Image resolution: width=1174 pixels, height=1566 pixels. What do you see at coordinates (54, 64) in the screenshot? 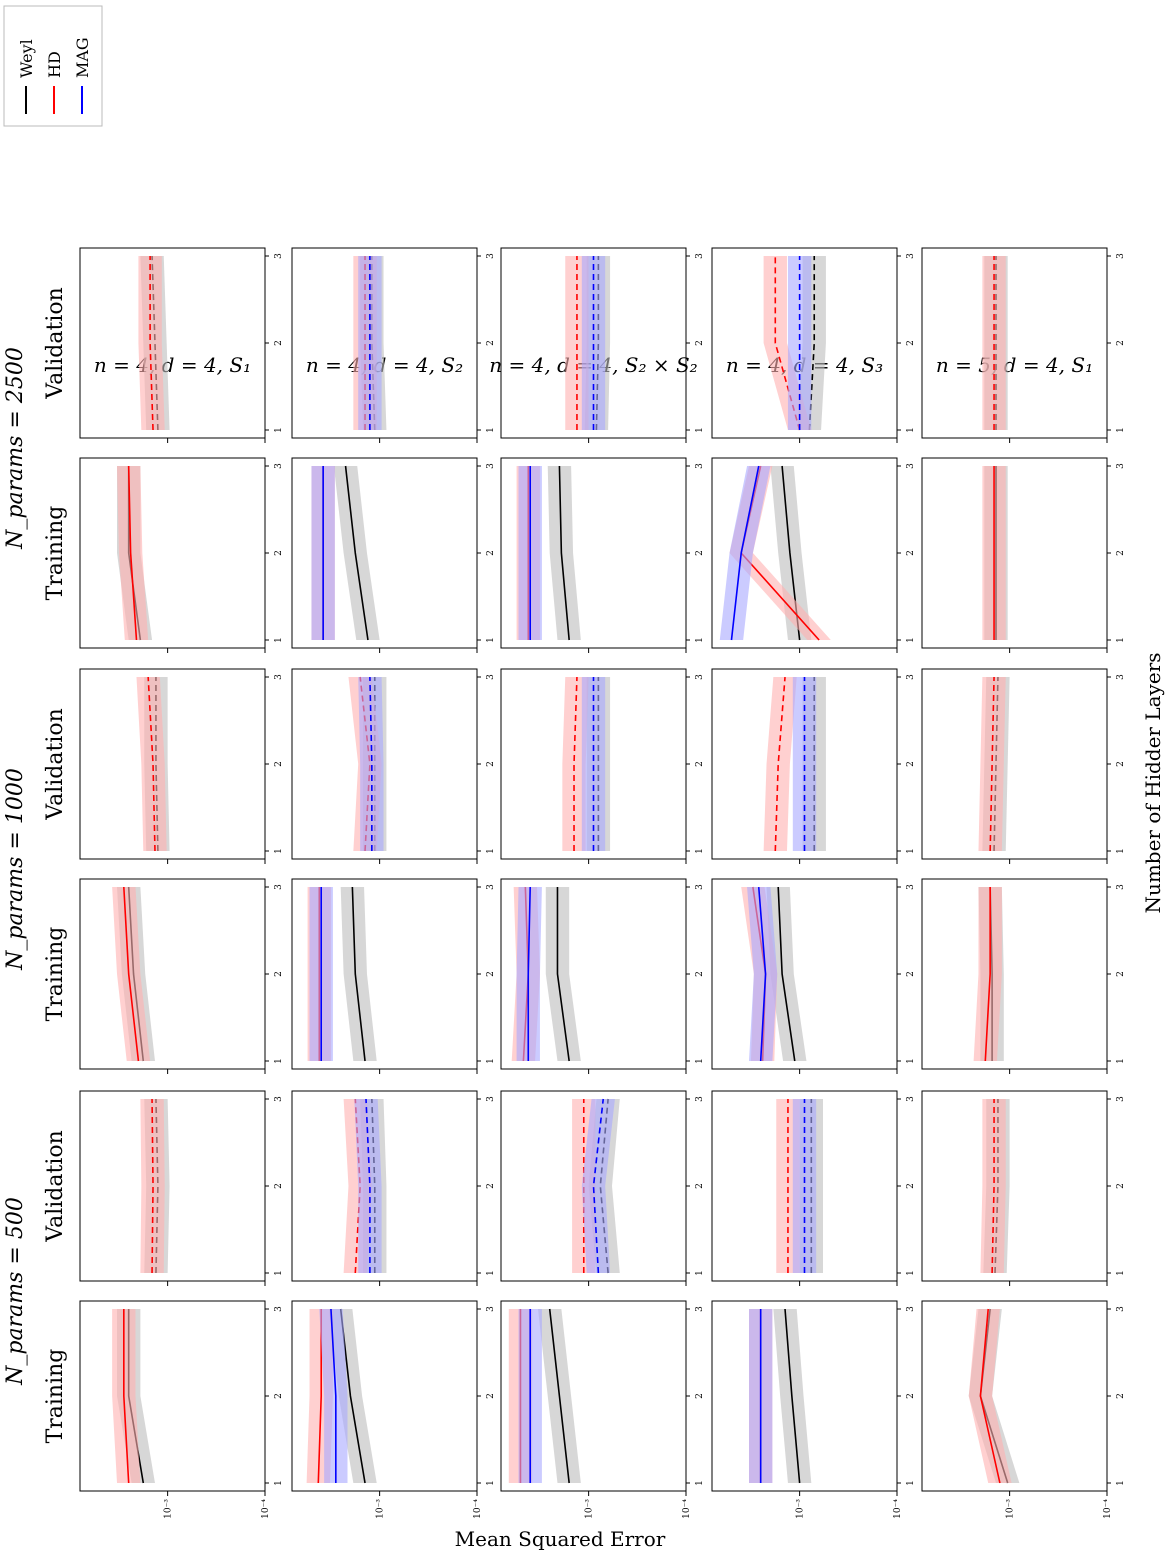
I see `legend-label-hd: HD` at bounding box center [54, 64].